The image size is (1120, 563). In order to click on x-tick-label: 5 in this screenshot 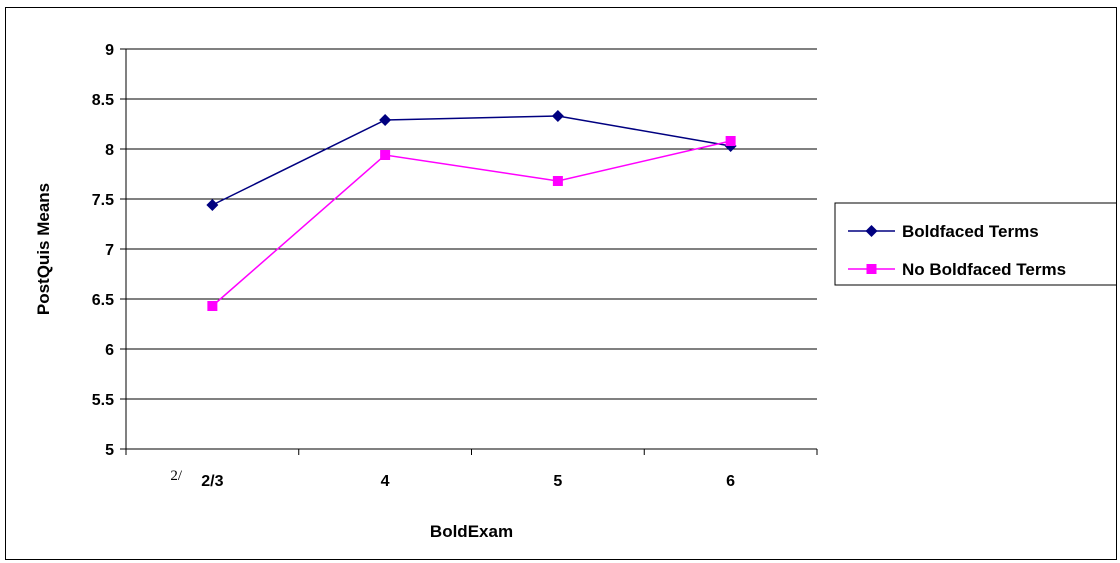, I will do `click(557, 481)`.